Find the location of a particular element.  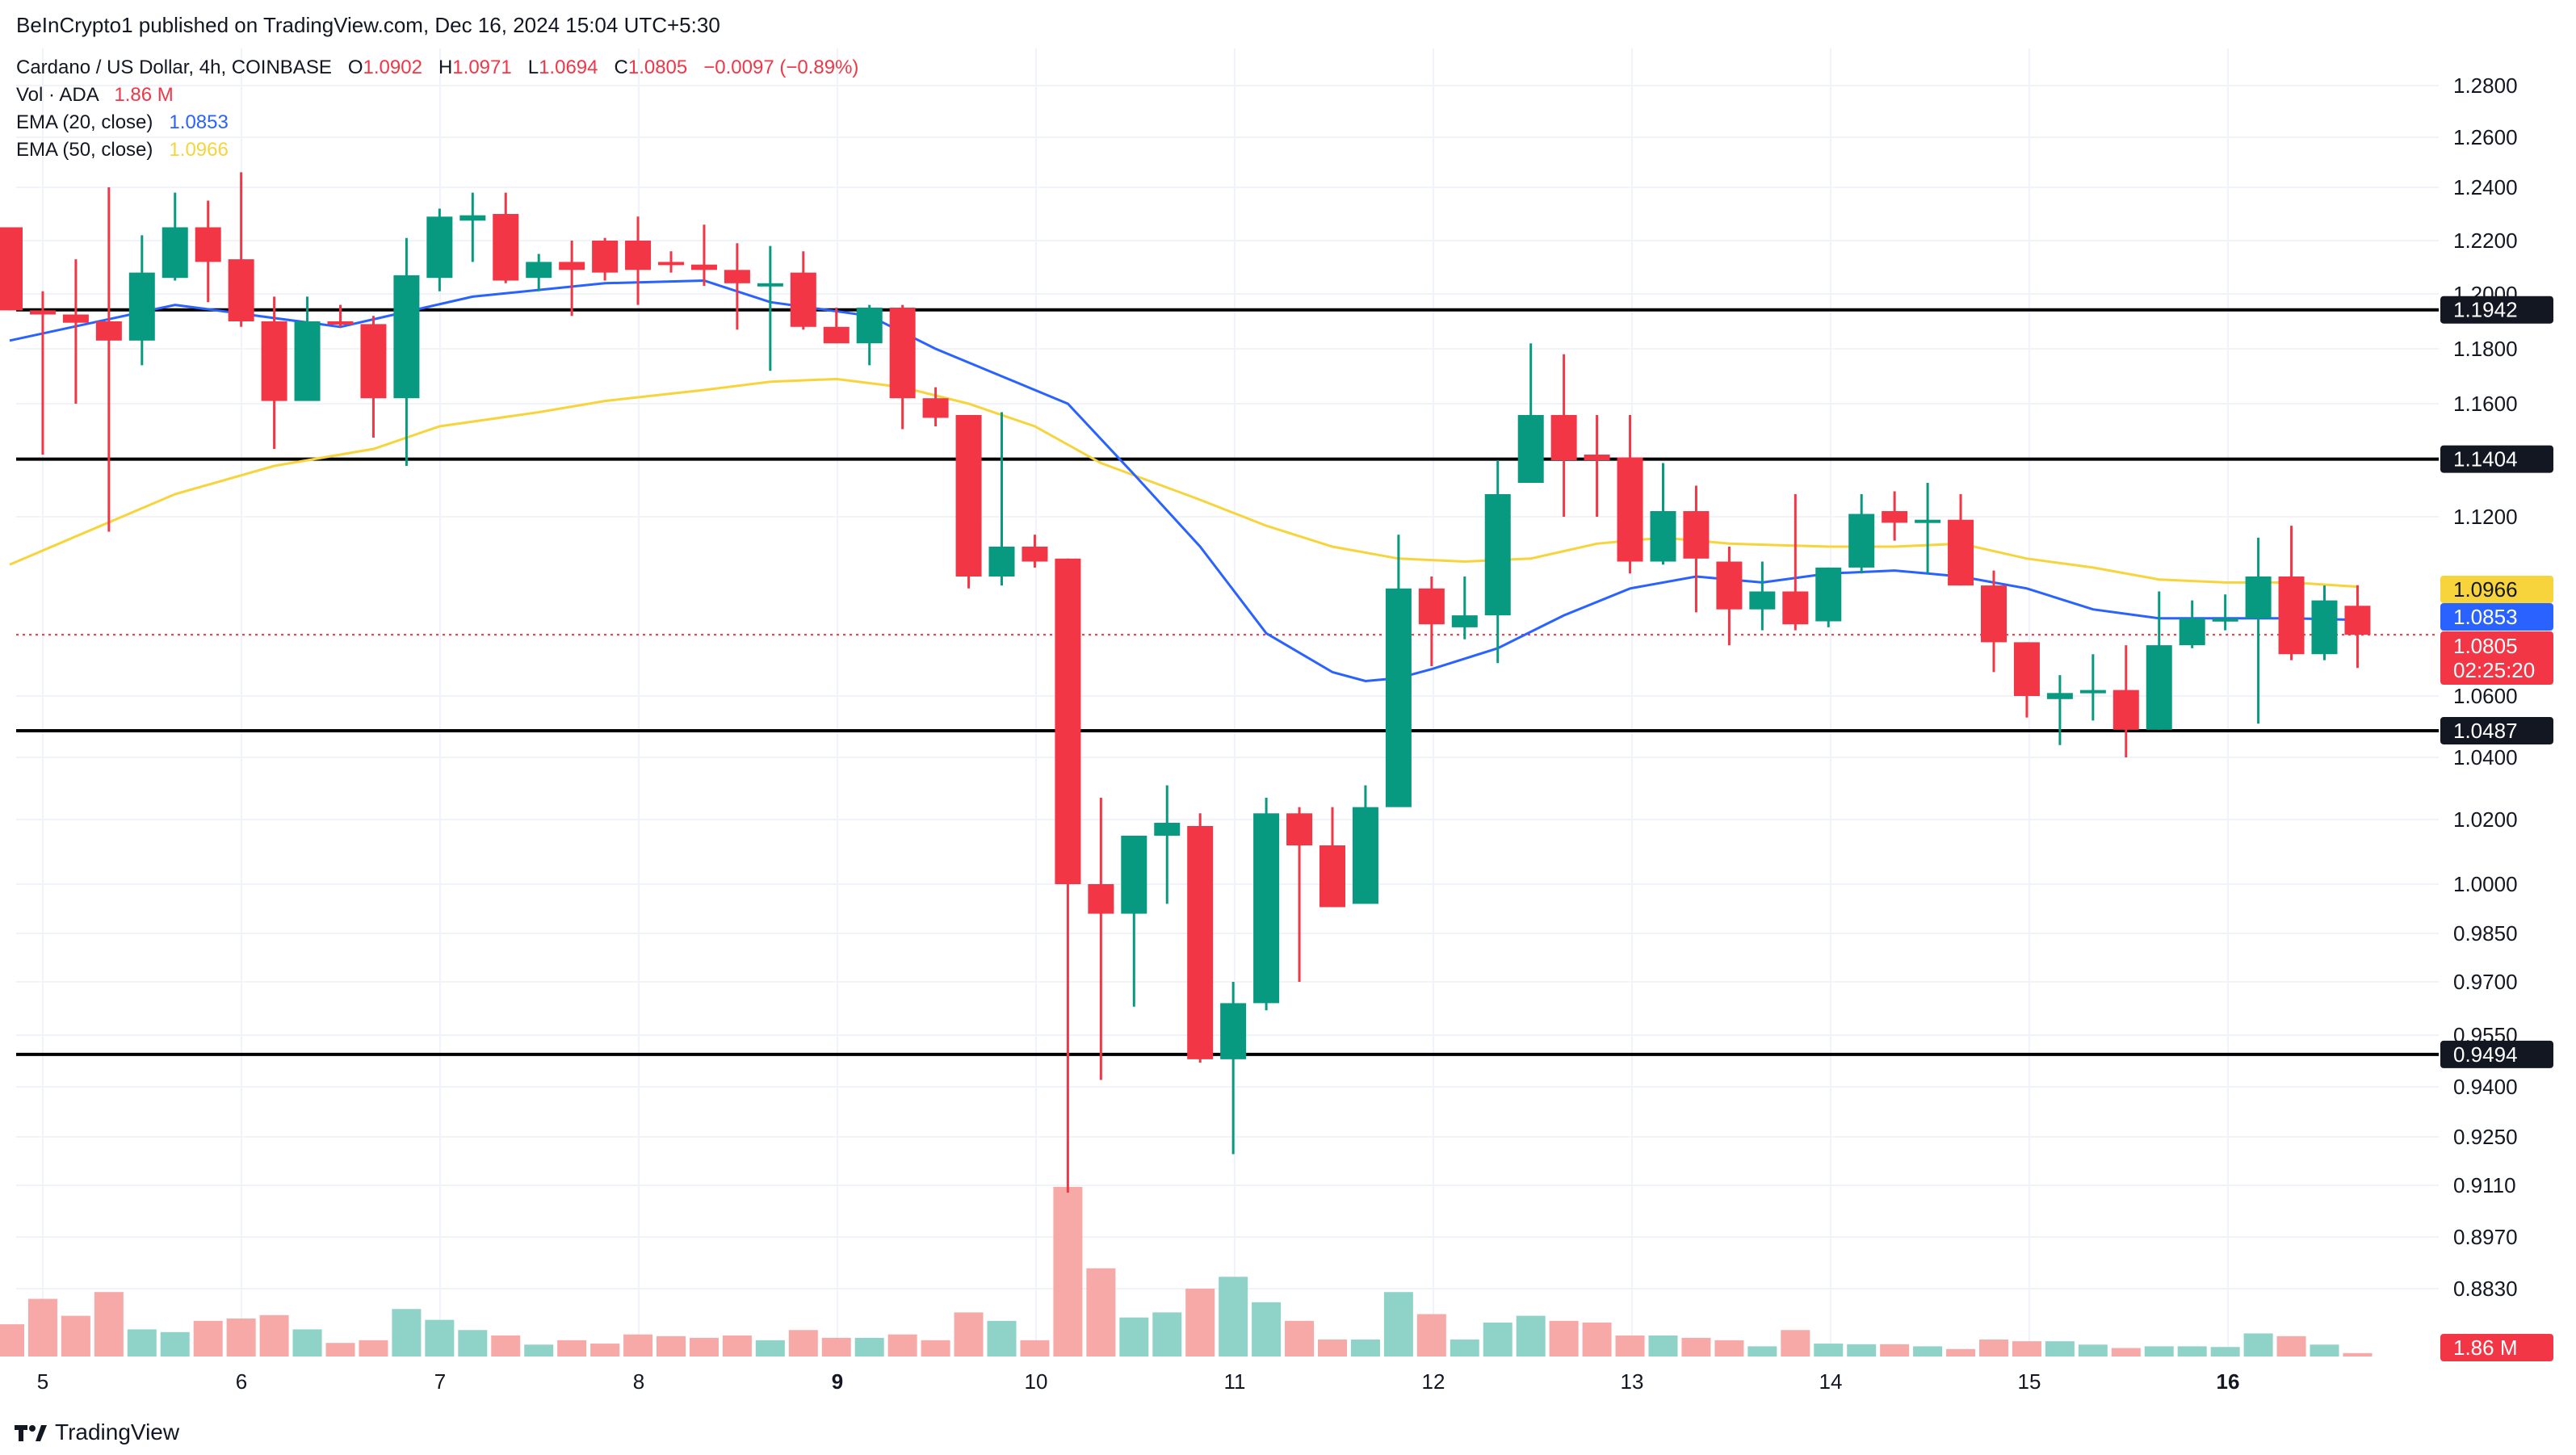

price-tick-label: 0.8830 is located at coordinates (2485, 1289).